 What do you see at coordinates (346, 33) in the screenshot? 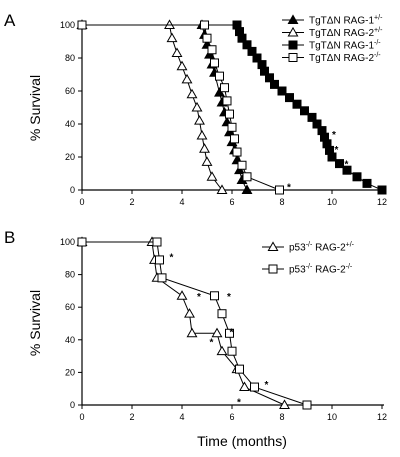
I see `legend-label: TgTΔN RAG-2+/-` at bounding box center [346, 33].